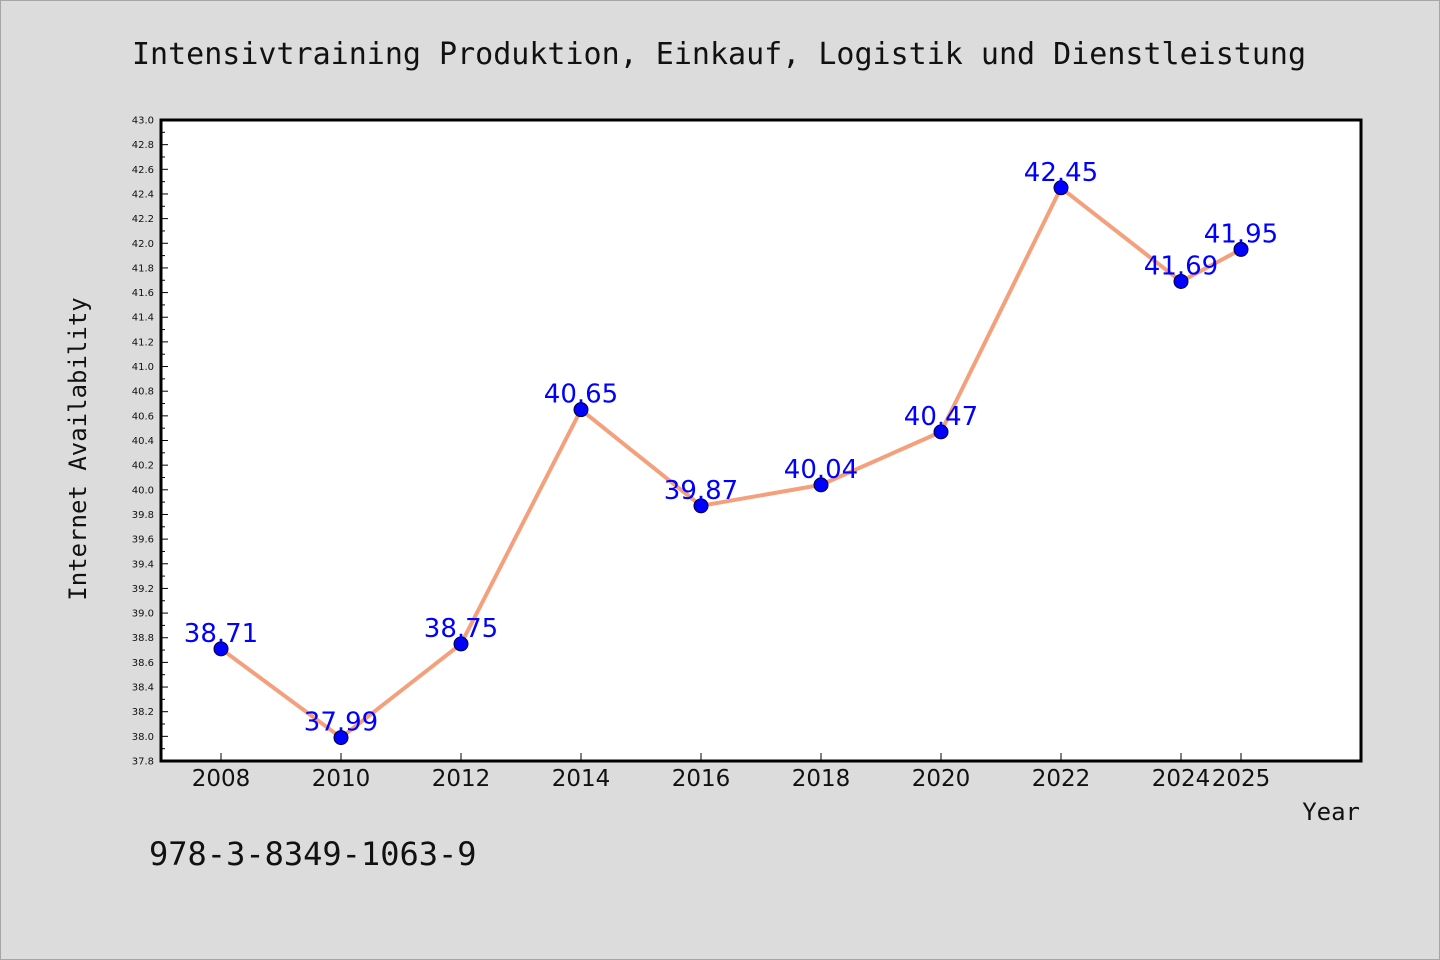  I want to click on y-tick-label: 39.8, so click(143, 515).